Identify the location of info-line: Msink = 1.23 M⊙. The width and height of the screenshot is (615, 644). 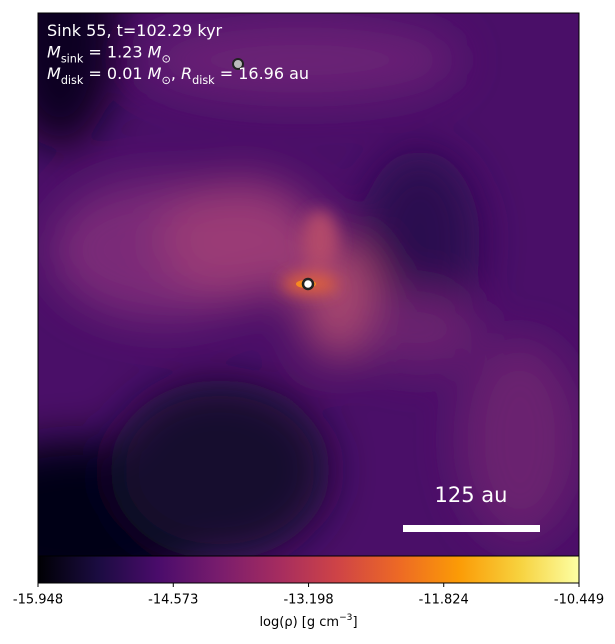
(109, 53).